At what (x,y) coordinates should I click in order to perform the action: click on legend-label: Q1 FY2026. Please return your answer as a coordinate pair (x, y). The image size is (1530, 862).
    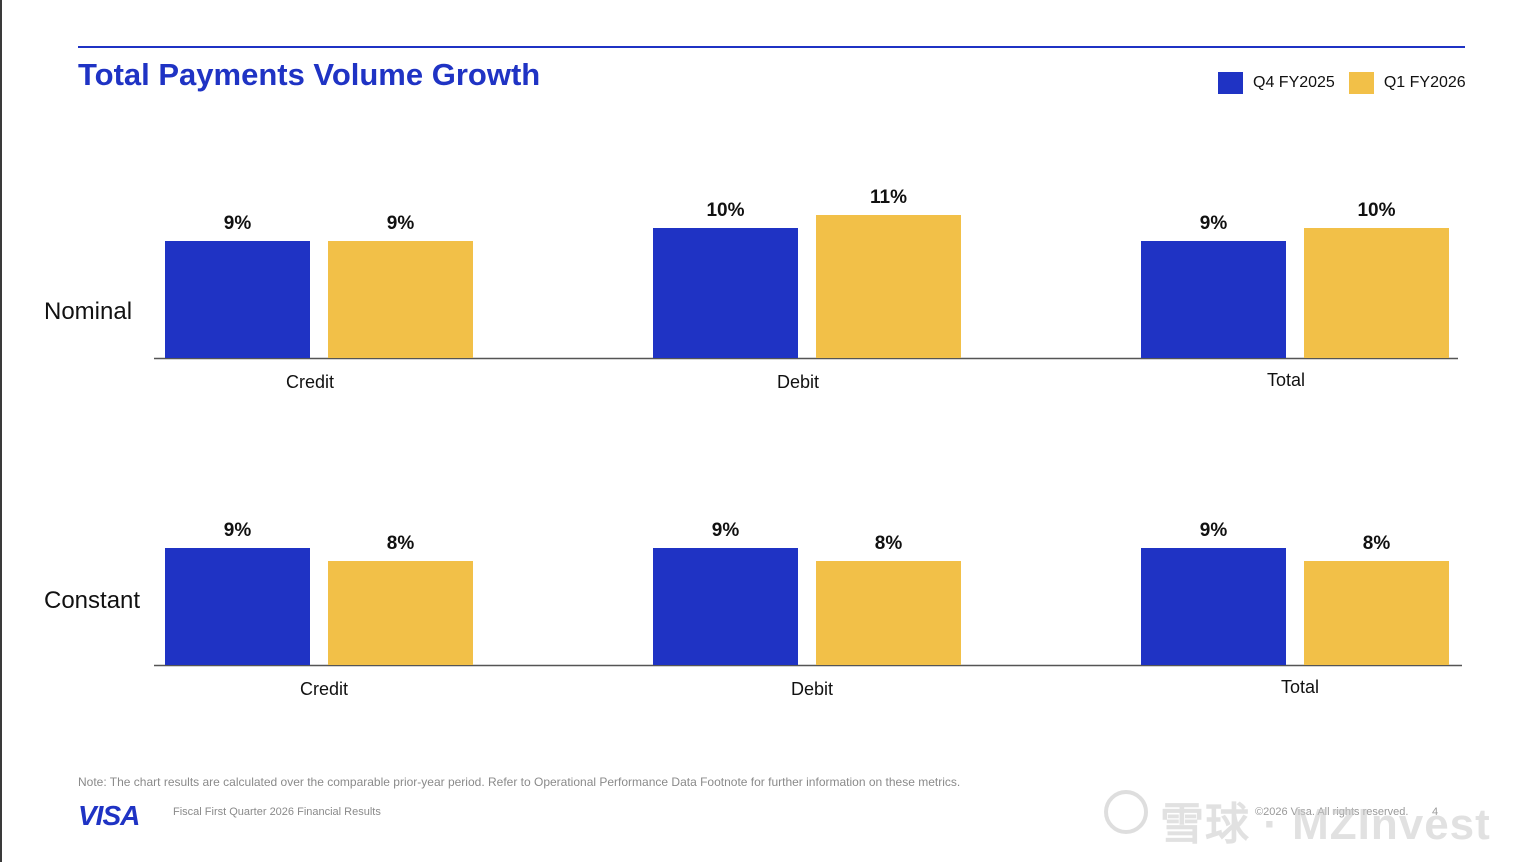
    Looking at the image, I should click on (1424, 82).